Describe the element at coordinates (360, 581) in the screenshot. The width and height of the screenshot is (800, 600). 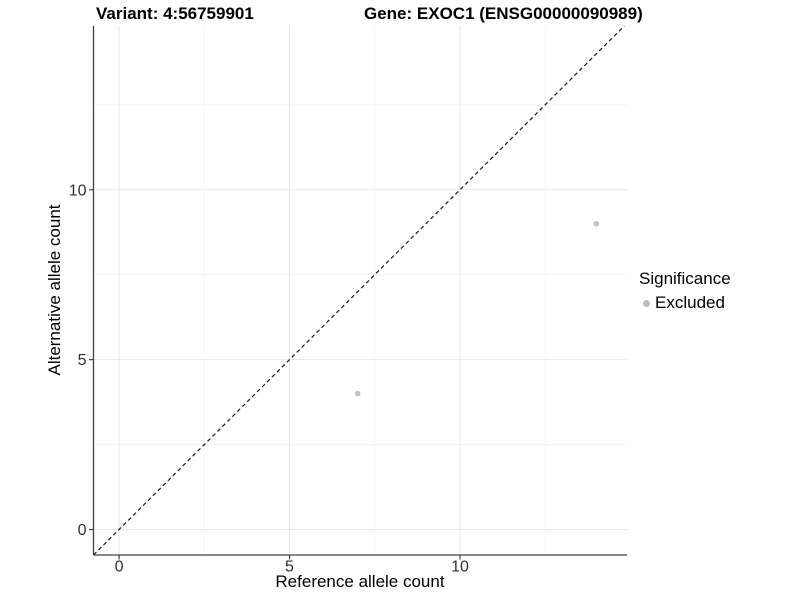
I see `x-axis-title: Reference allele count` at that location.